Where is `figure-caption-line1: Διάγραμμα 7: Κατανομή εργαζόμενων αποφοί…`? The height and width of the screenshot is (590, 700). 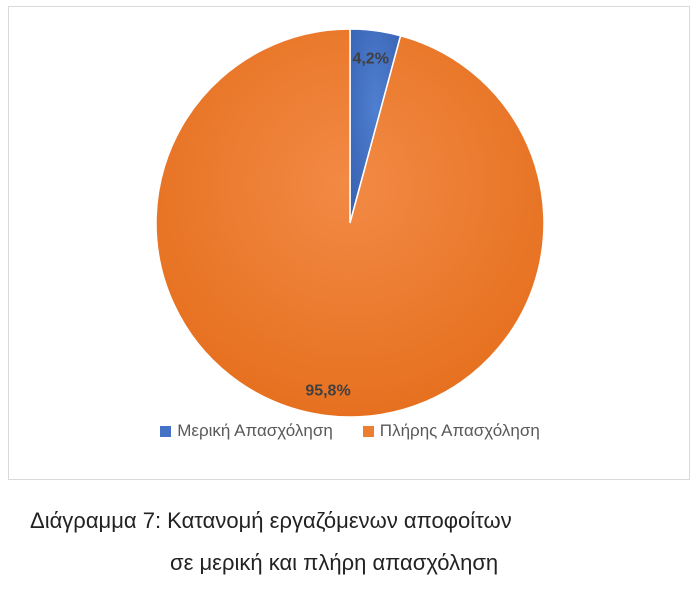 figure-caption-line1: Διάγραμμα 7: Κατανομή εργαζόμενων αποφοί… is located at coordinates (271, 520).